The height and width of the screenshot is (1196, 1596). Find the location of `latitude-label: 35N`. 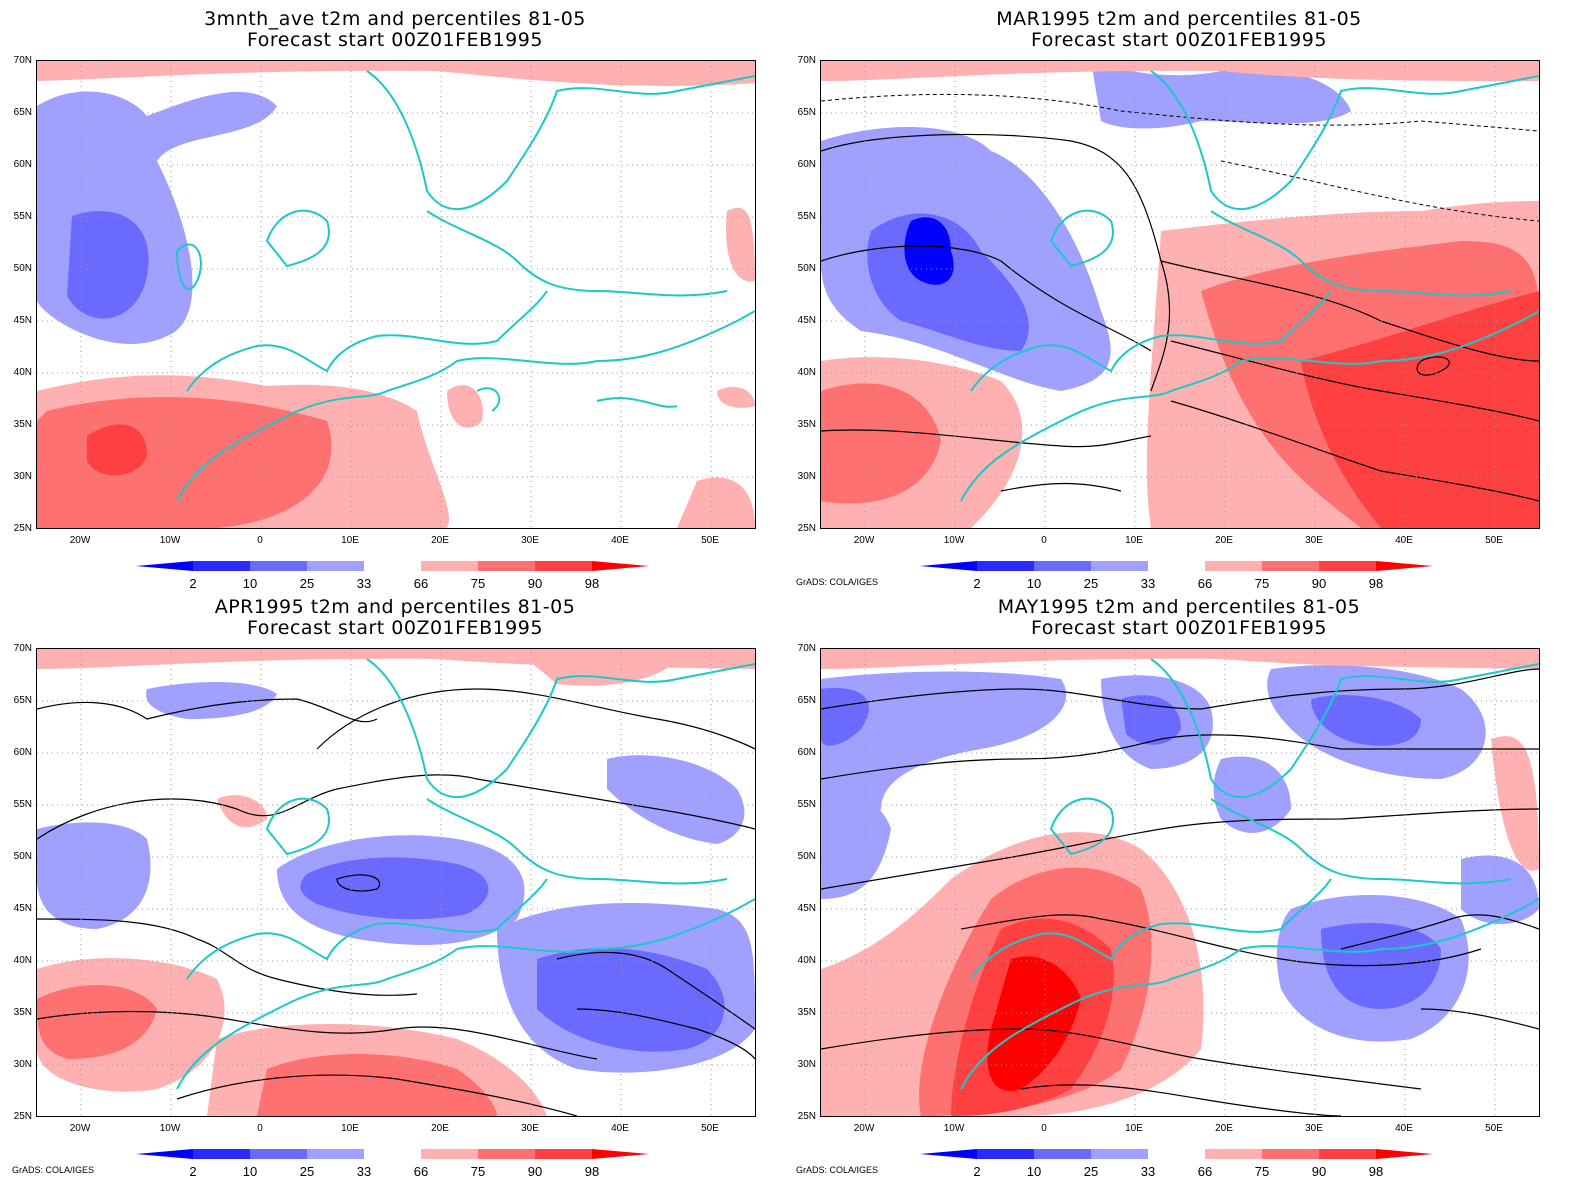

latitude-label: 35N is located at coordinates (22, 1012).